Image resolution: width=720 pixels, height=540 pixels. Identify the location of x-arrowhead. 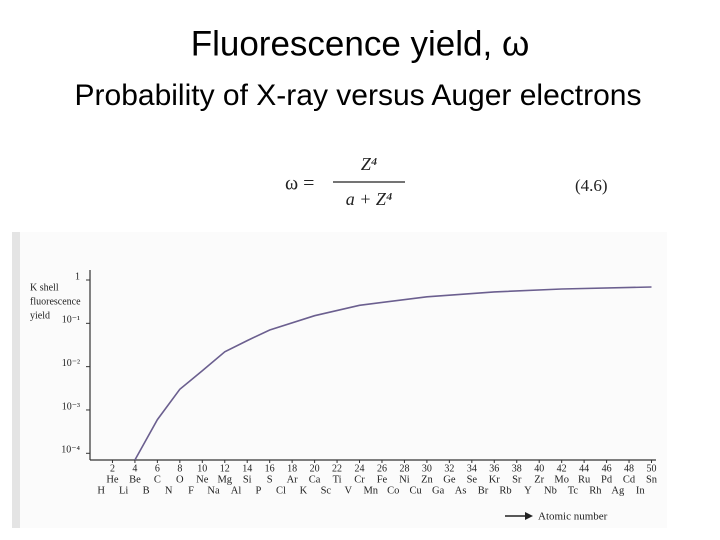
(529, 516).